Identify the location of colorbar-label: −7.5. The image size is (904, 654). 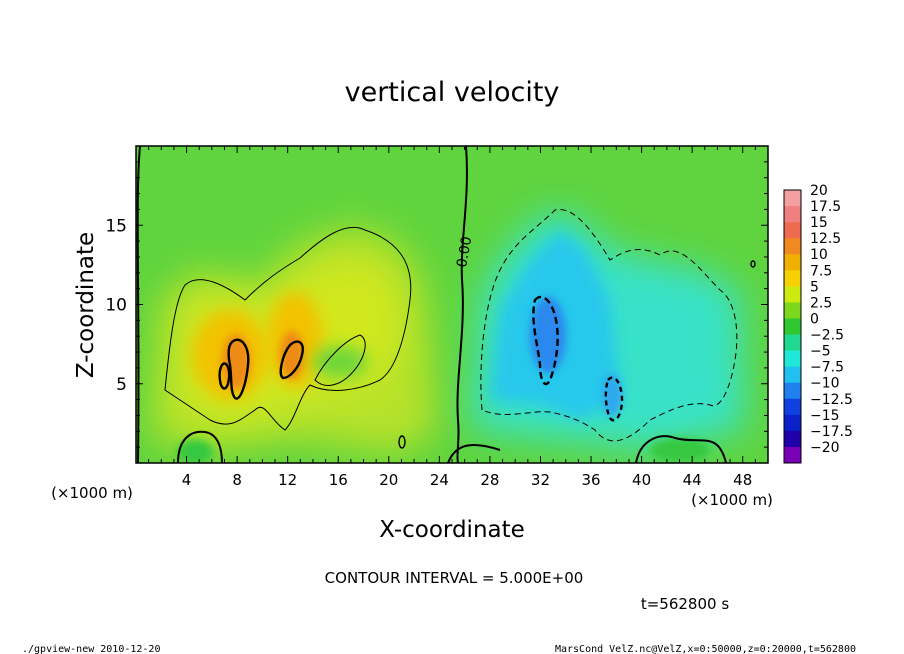
(827, 368).